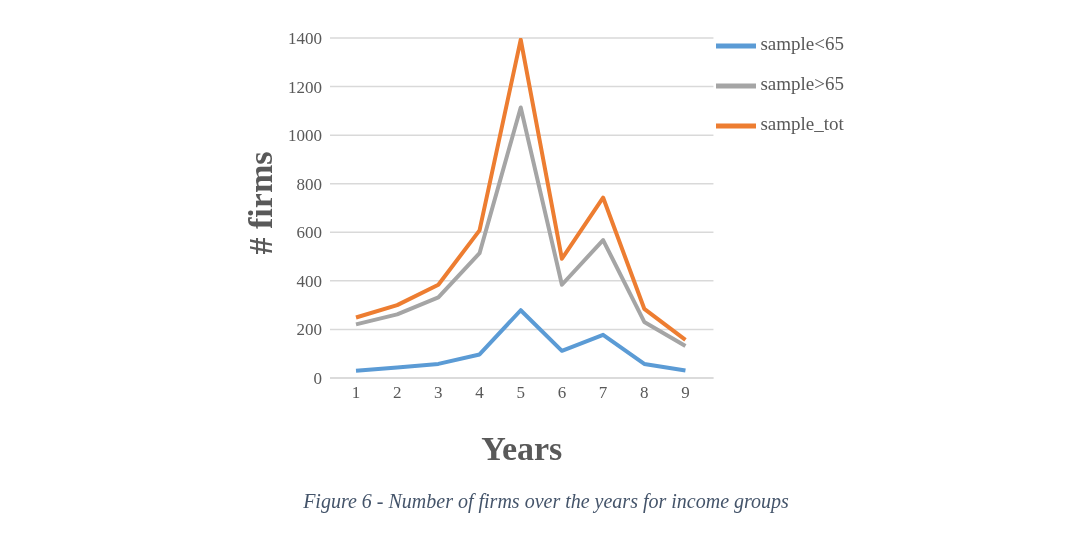 The height and width of the screenshot is (554, 1092). I want to click on x-tick-label: 7, so click(603, 393).